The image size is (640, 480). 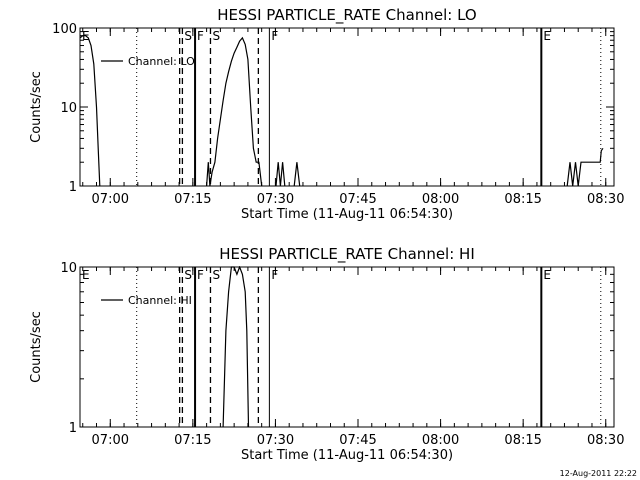 What do you see at coordinates (160, 300) in the screenshot?
I see `legend-entry: Channel: HI` at bounding box center [160, 300].